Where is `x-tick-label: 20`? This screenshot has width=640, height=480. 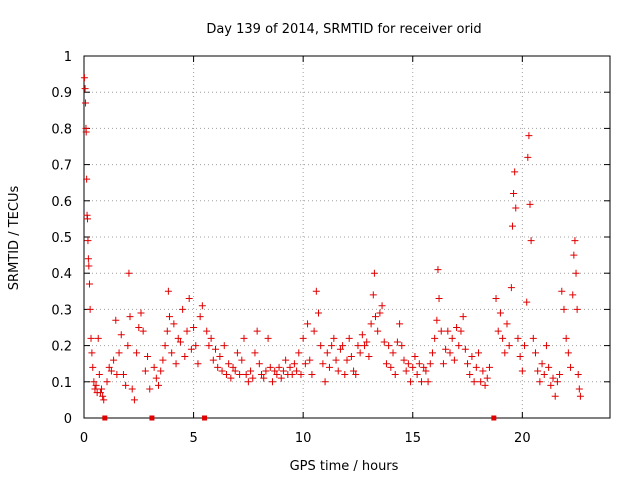 x-tick-label: 20 is located at coordinates (522, 438).